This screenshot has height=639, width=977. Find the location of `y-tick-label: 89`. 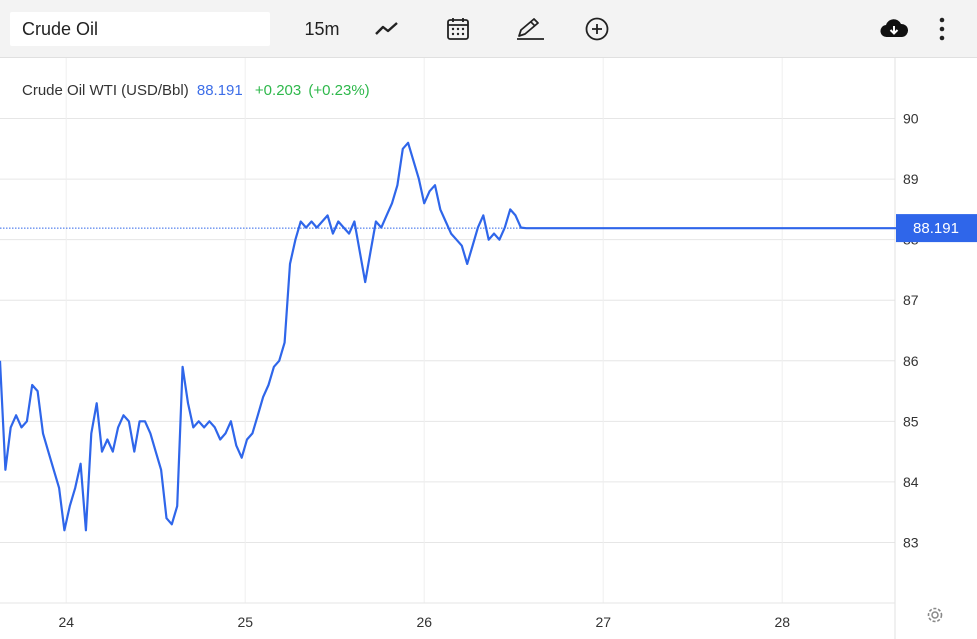

y-tick-label: 89 is located at coordinates (911, 179).